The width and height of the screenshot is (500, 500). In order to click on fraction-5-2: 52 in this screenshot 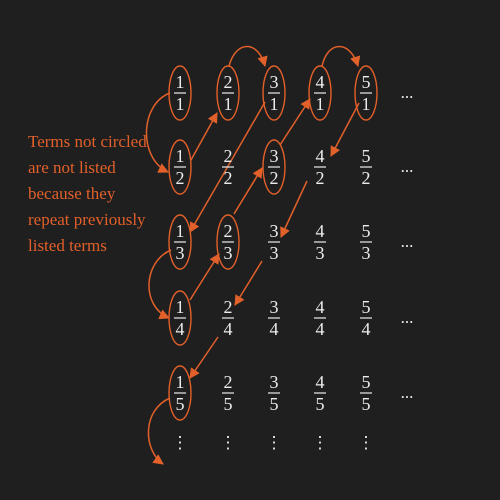, I will do `click(366, 167)`.